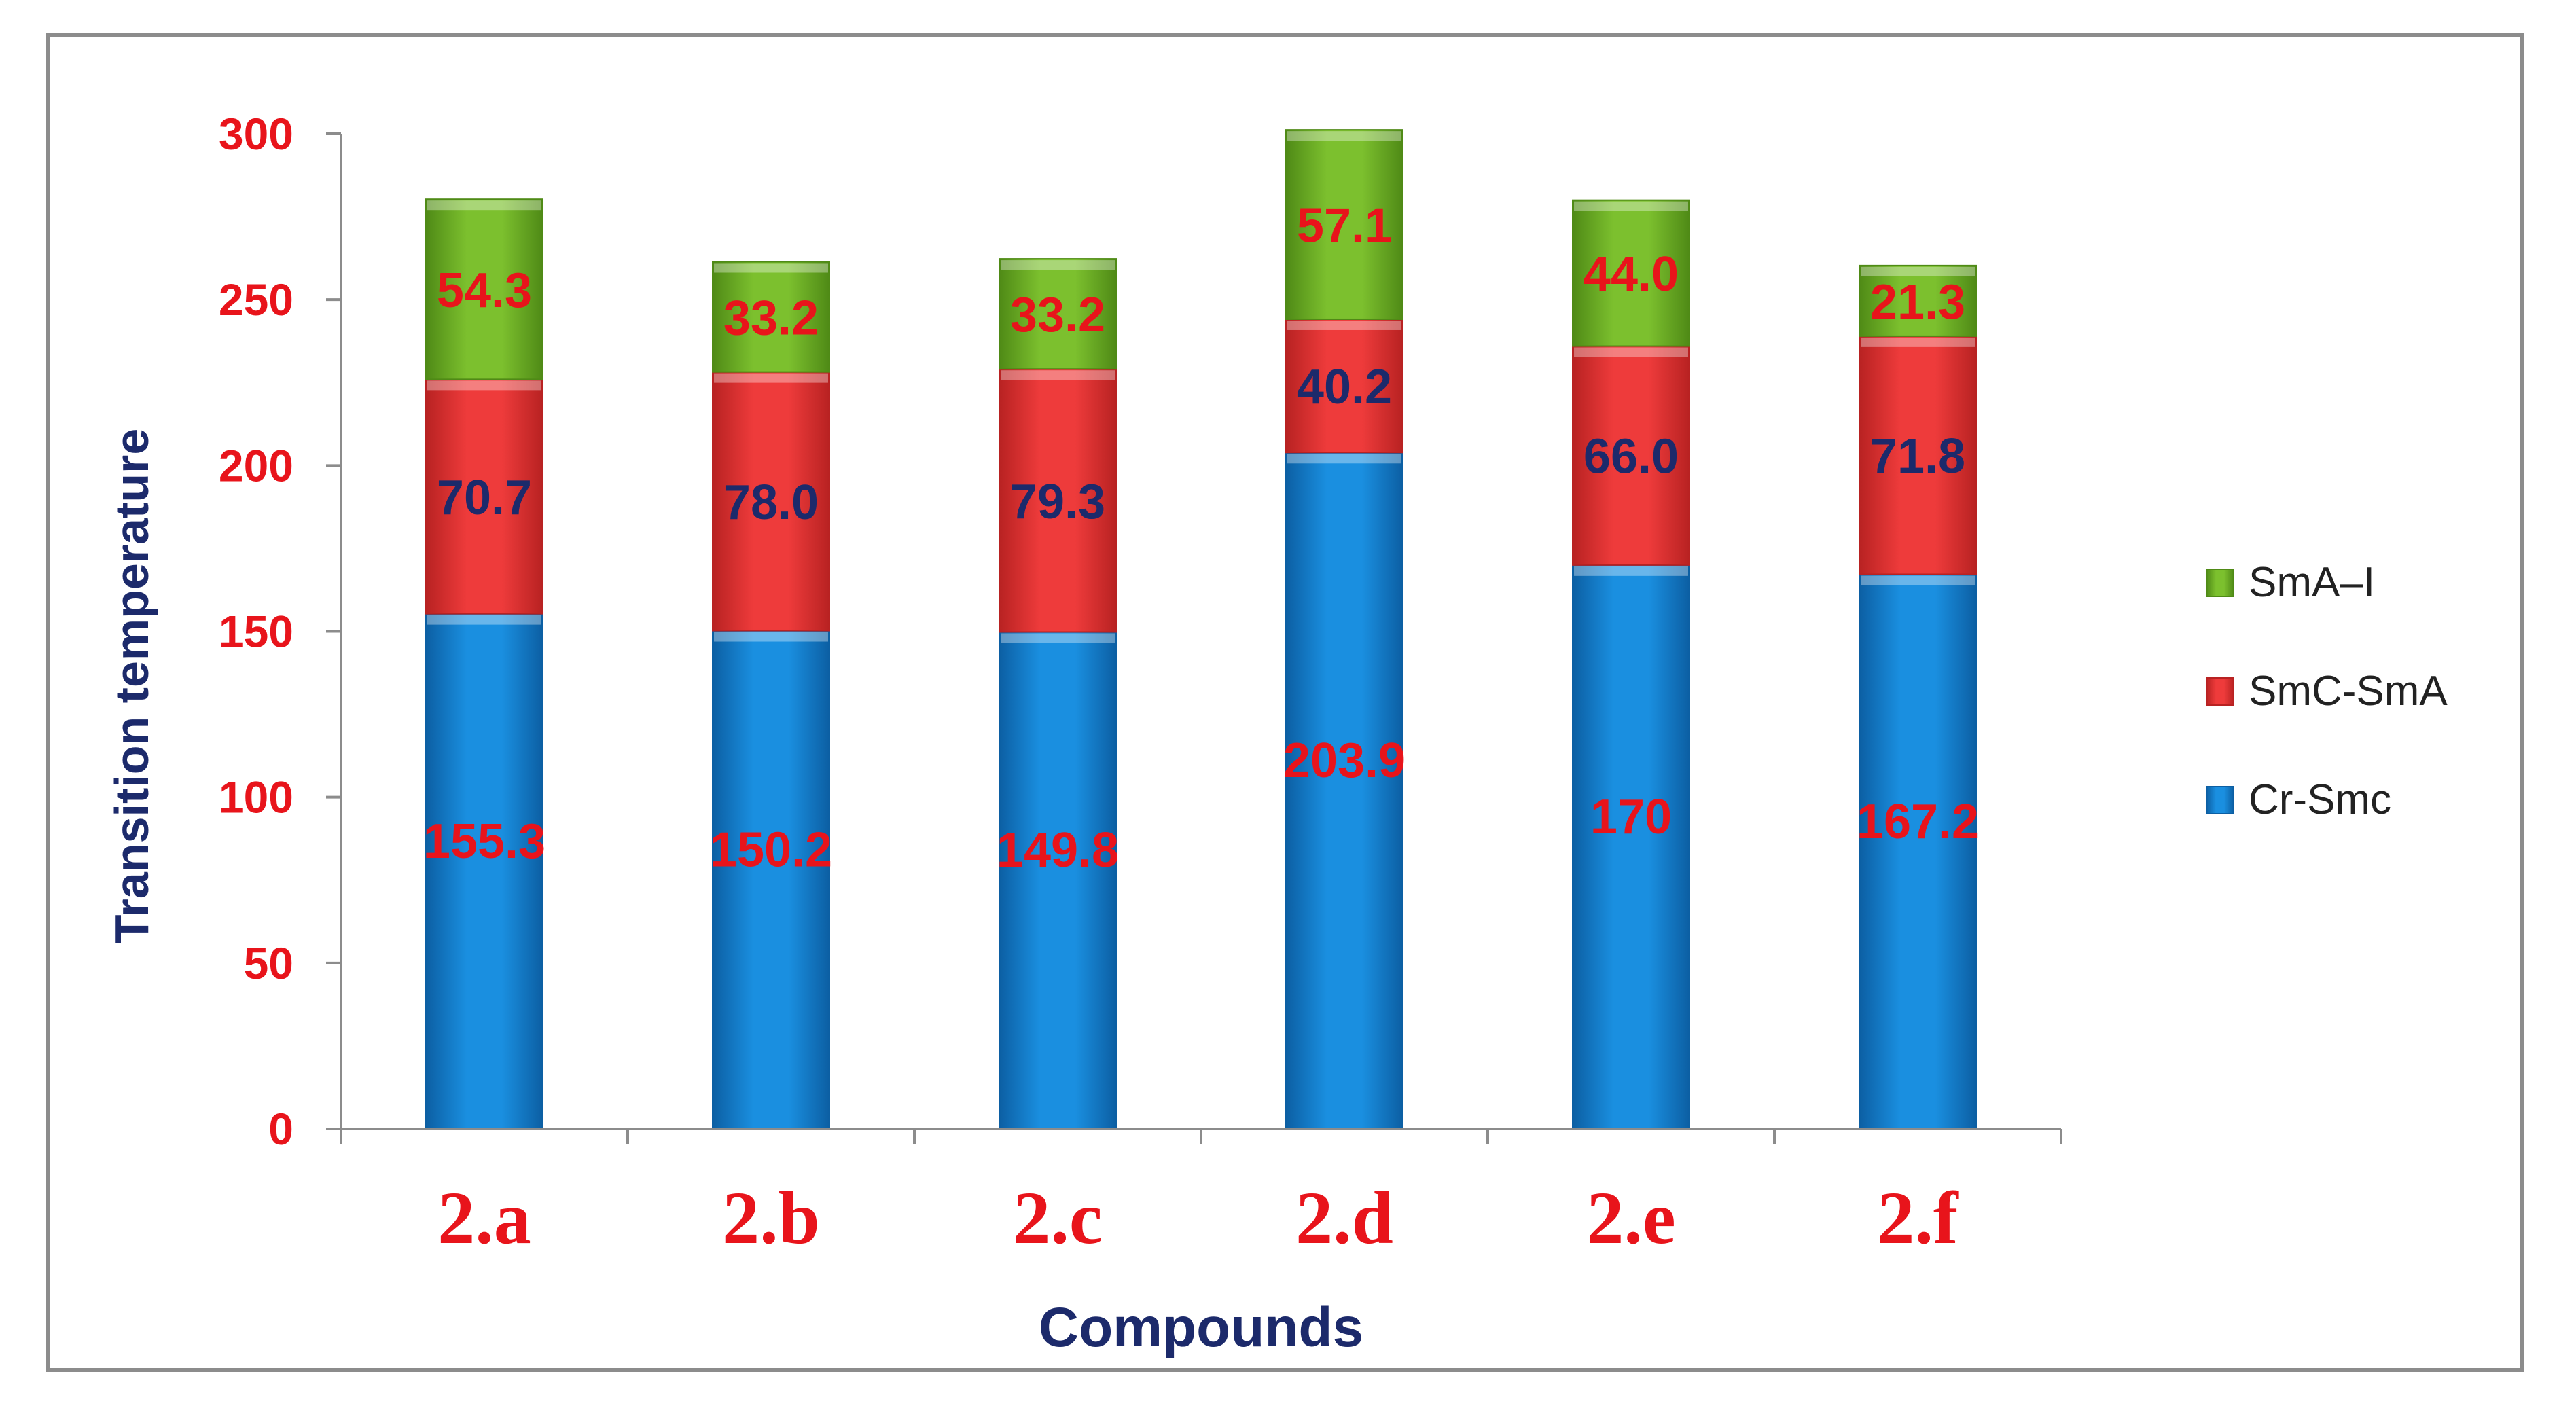  Describe the element at coordinates (1057, 1217) in the screenshot. I see `x-tick-label: 2.c` at that location.